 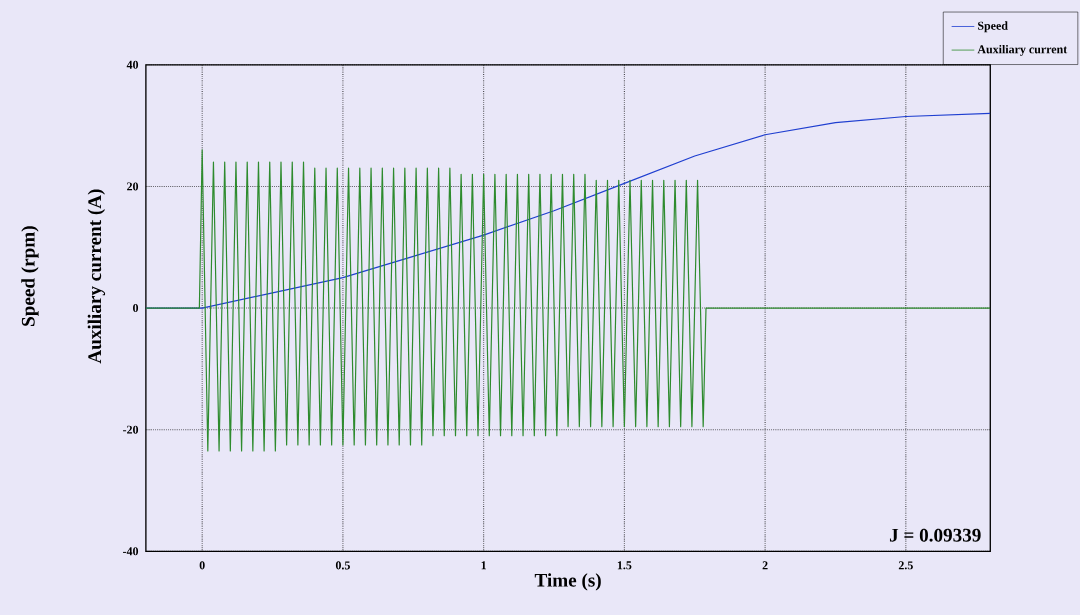 I want to click on x-tick-label: 2, so click(x=765, y=565).